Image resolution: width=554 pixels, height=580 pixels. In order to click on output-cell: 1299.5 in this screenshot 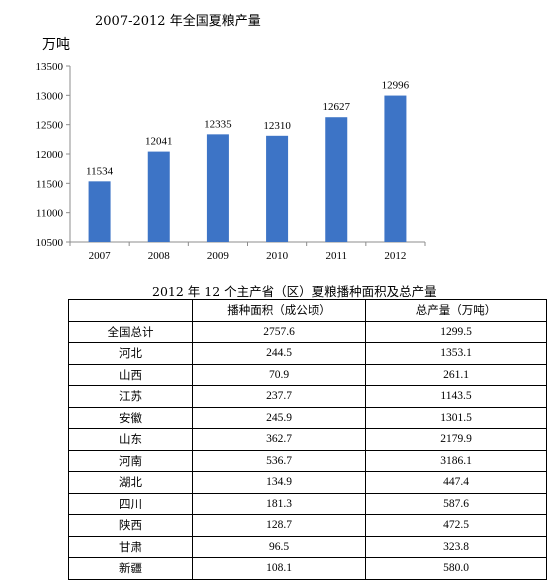, I will do `click(456, 331)`.